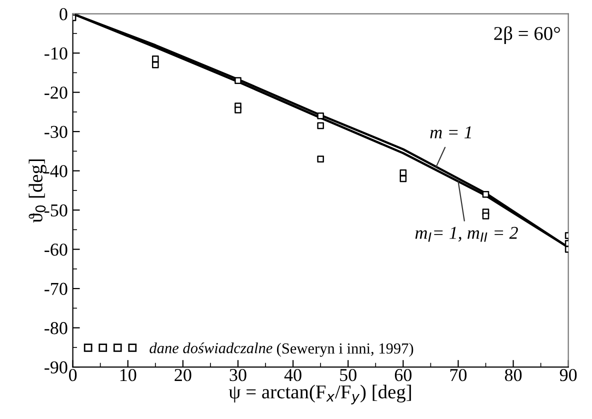 This screenshot has height=419, width=592. Describe the element at coordinates (450, 132) in the screenshot. I see `series-label: m = 1` at that location.